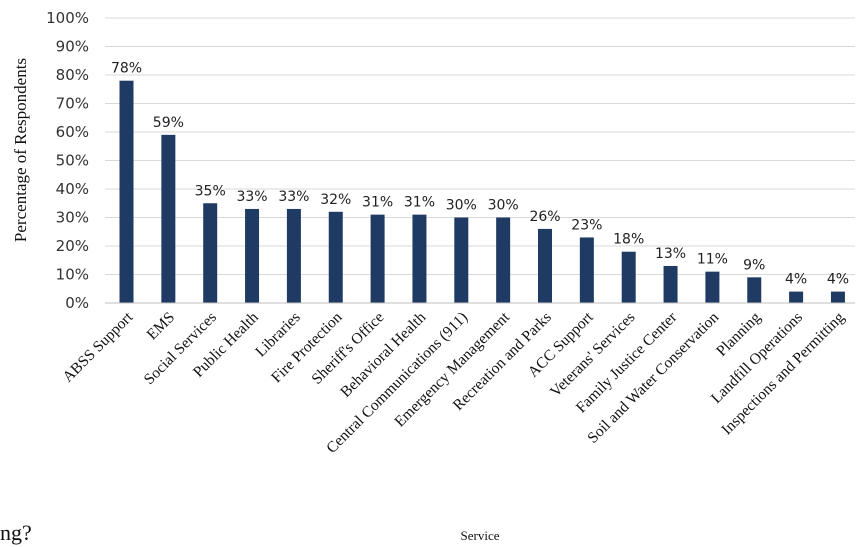 Image resolution: width=864 pixels, height=547 pixels. I want to click on x-category-label: Social Services, so click(180, 348).